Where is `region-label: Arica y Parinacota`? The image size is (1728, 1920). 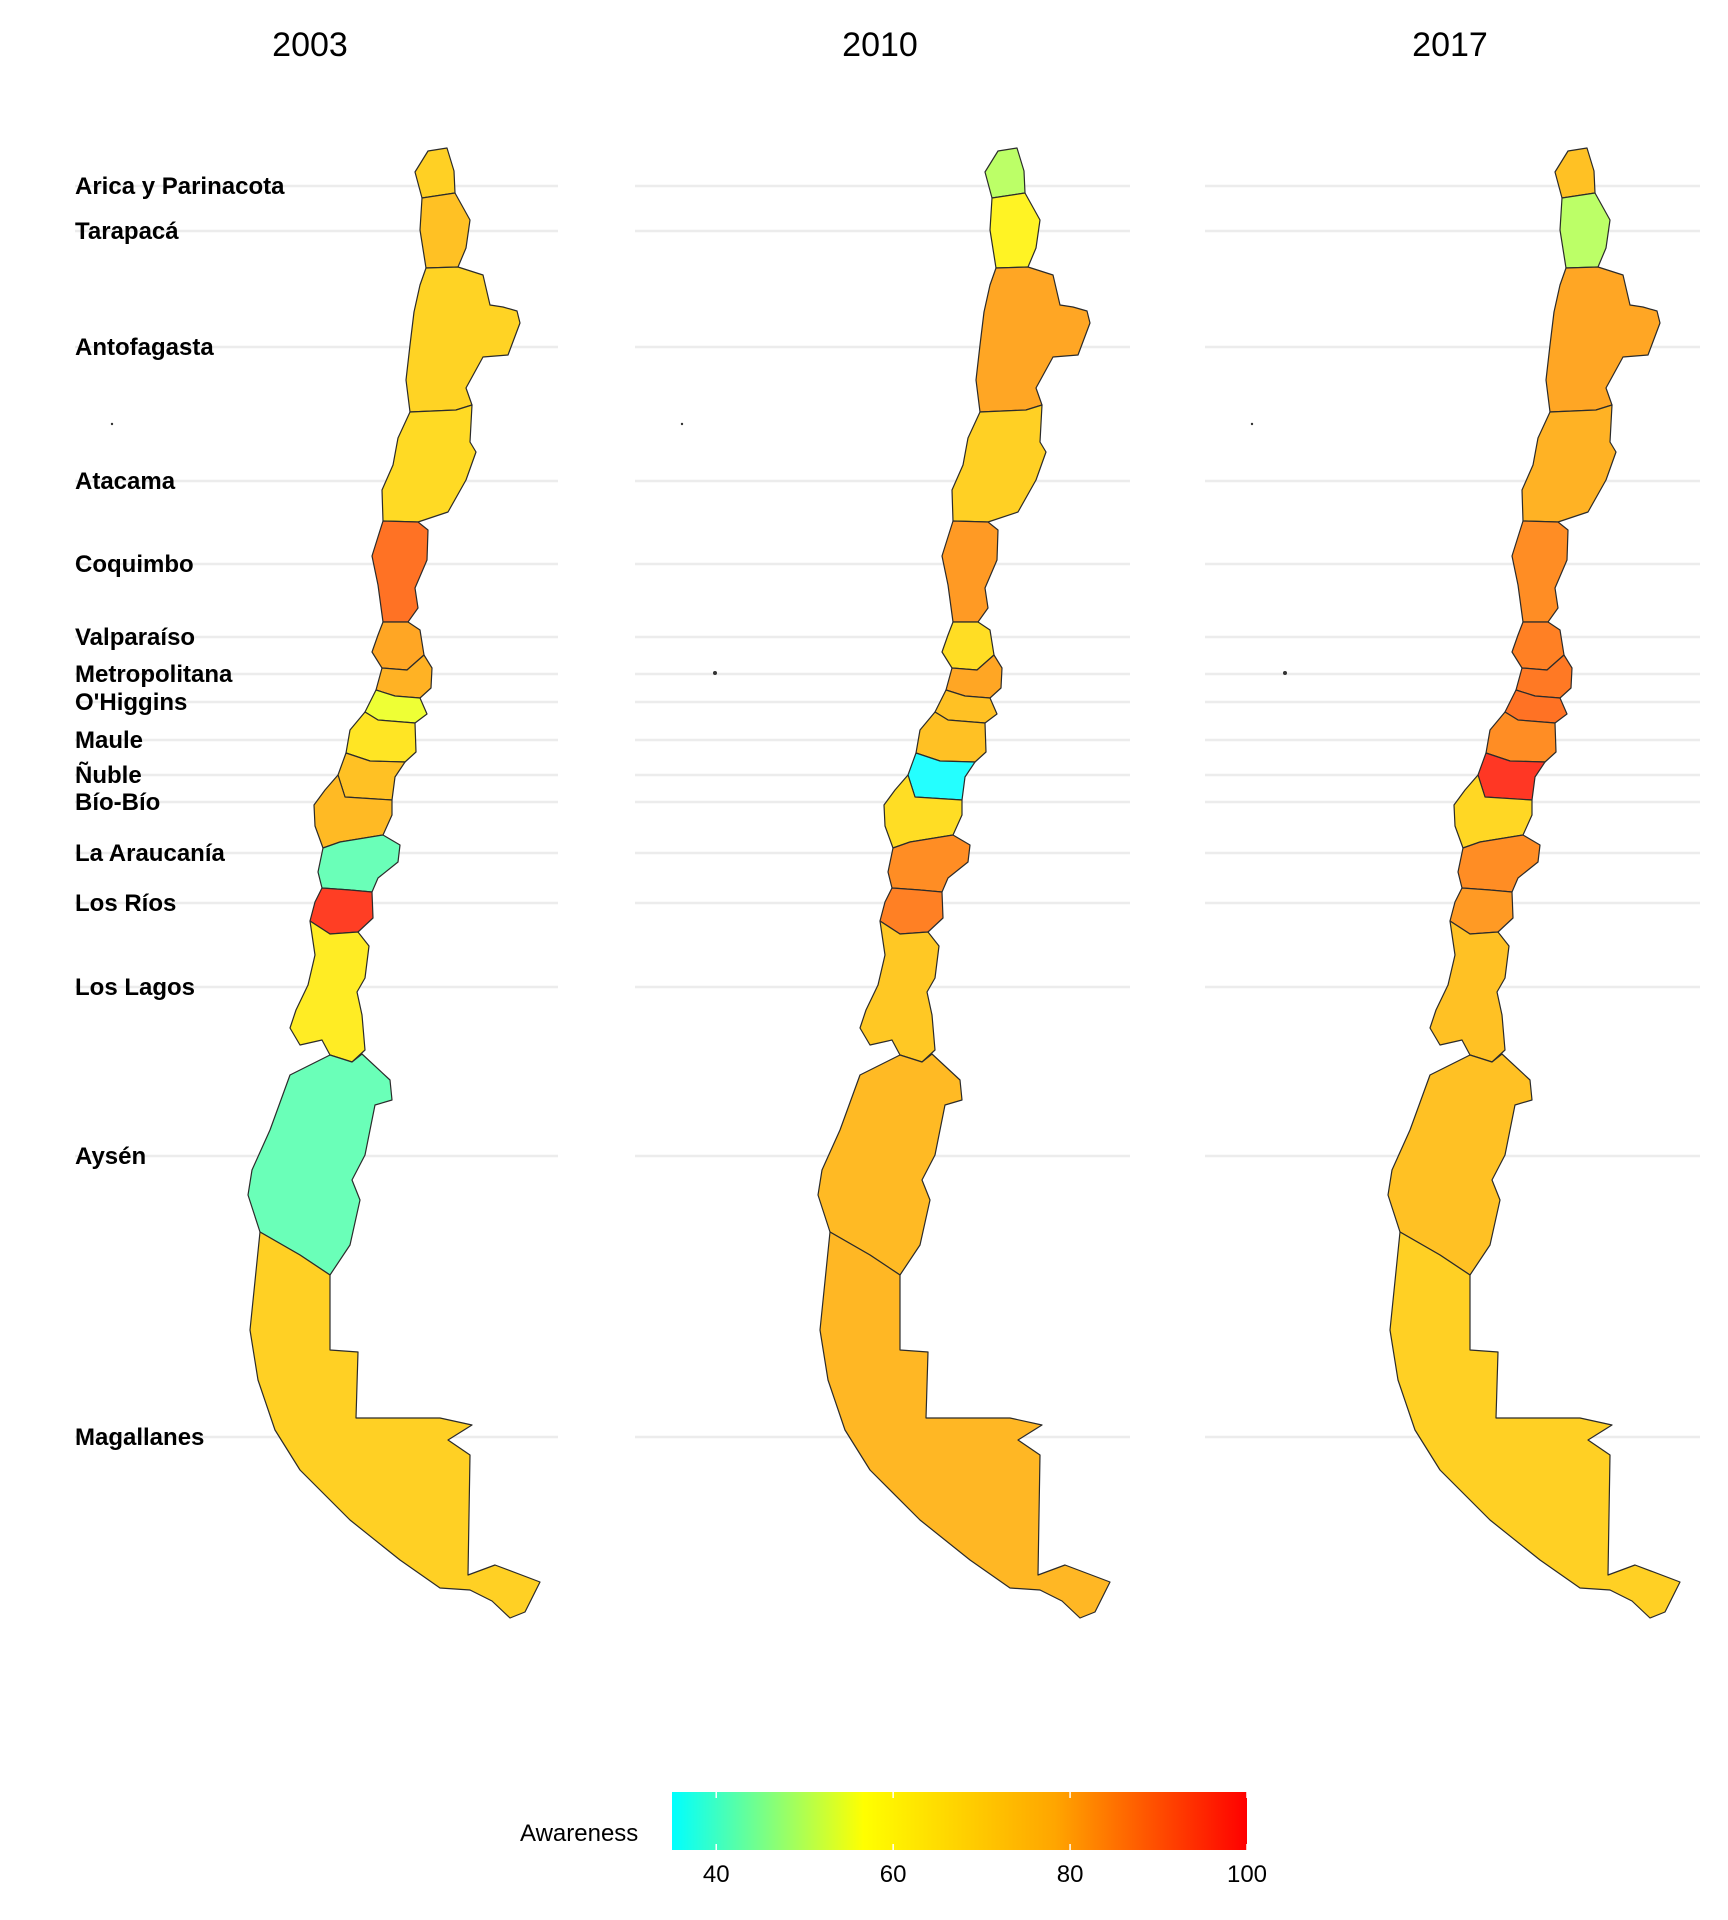 region-label: Arica y Parinacota is located at coordinates (180, 186).